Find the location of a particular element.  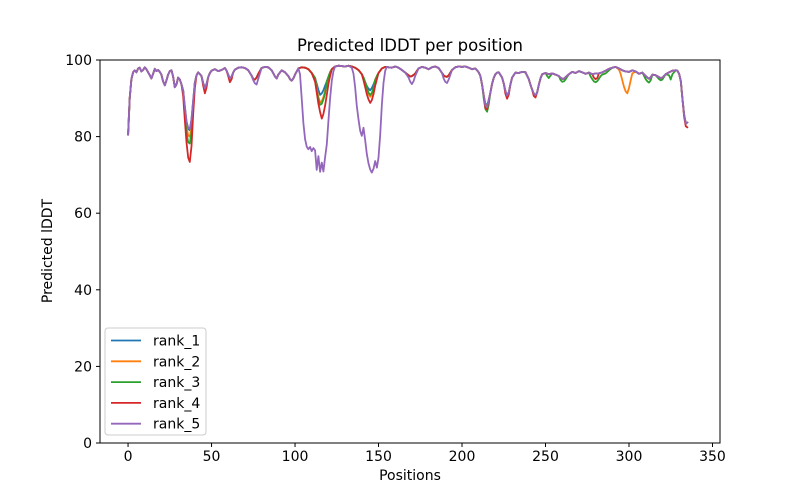

y-tick-label: 80 is located at coordinates (83, 138).